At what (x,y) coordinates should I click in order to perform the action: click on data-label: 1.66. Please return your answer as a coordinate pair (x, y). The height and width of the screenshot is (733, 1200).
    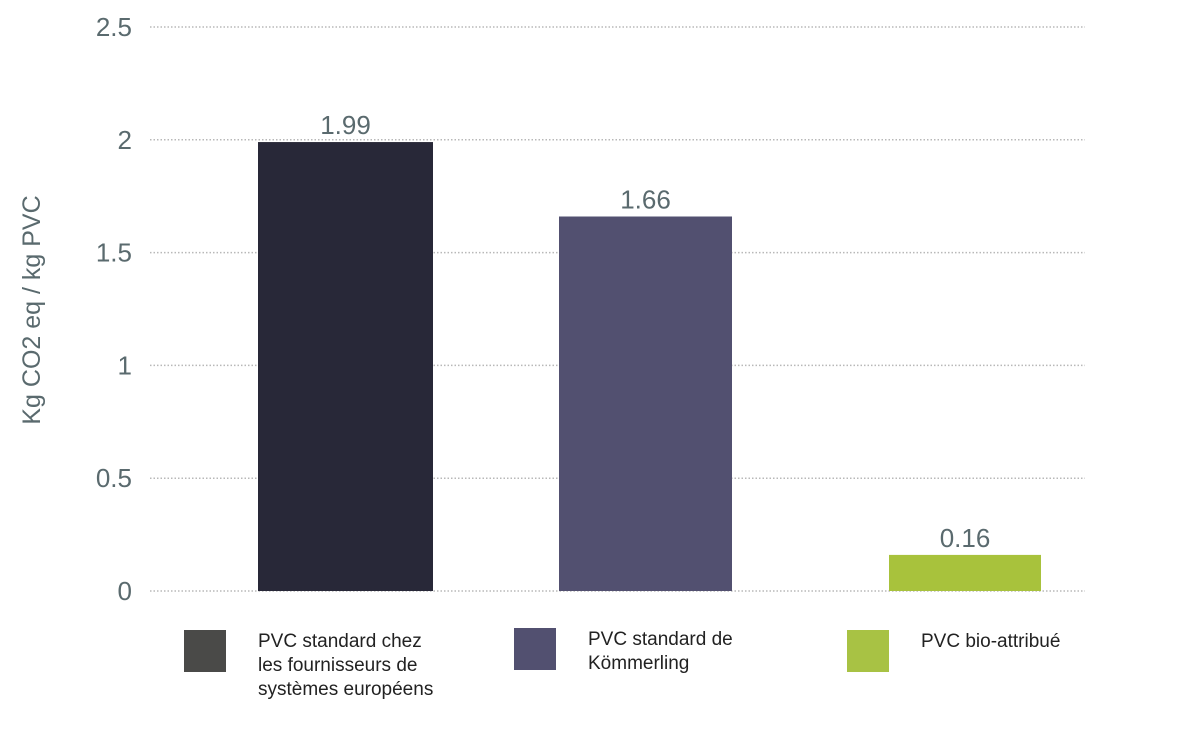
    Looking at the image, I should click on (645, 200).